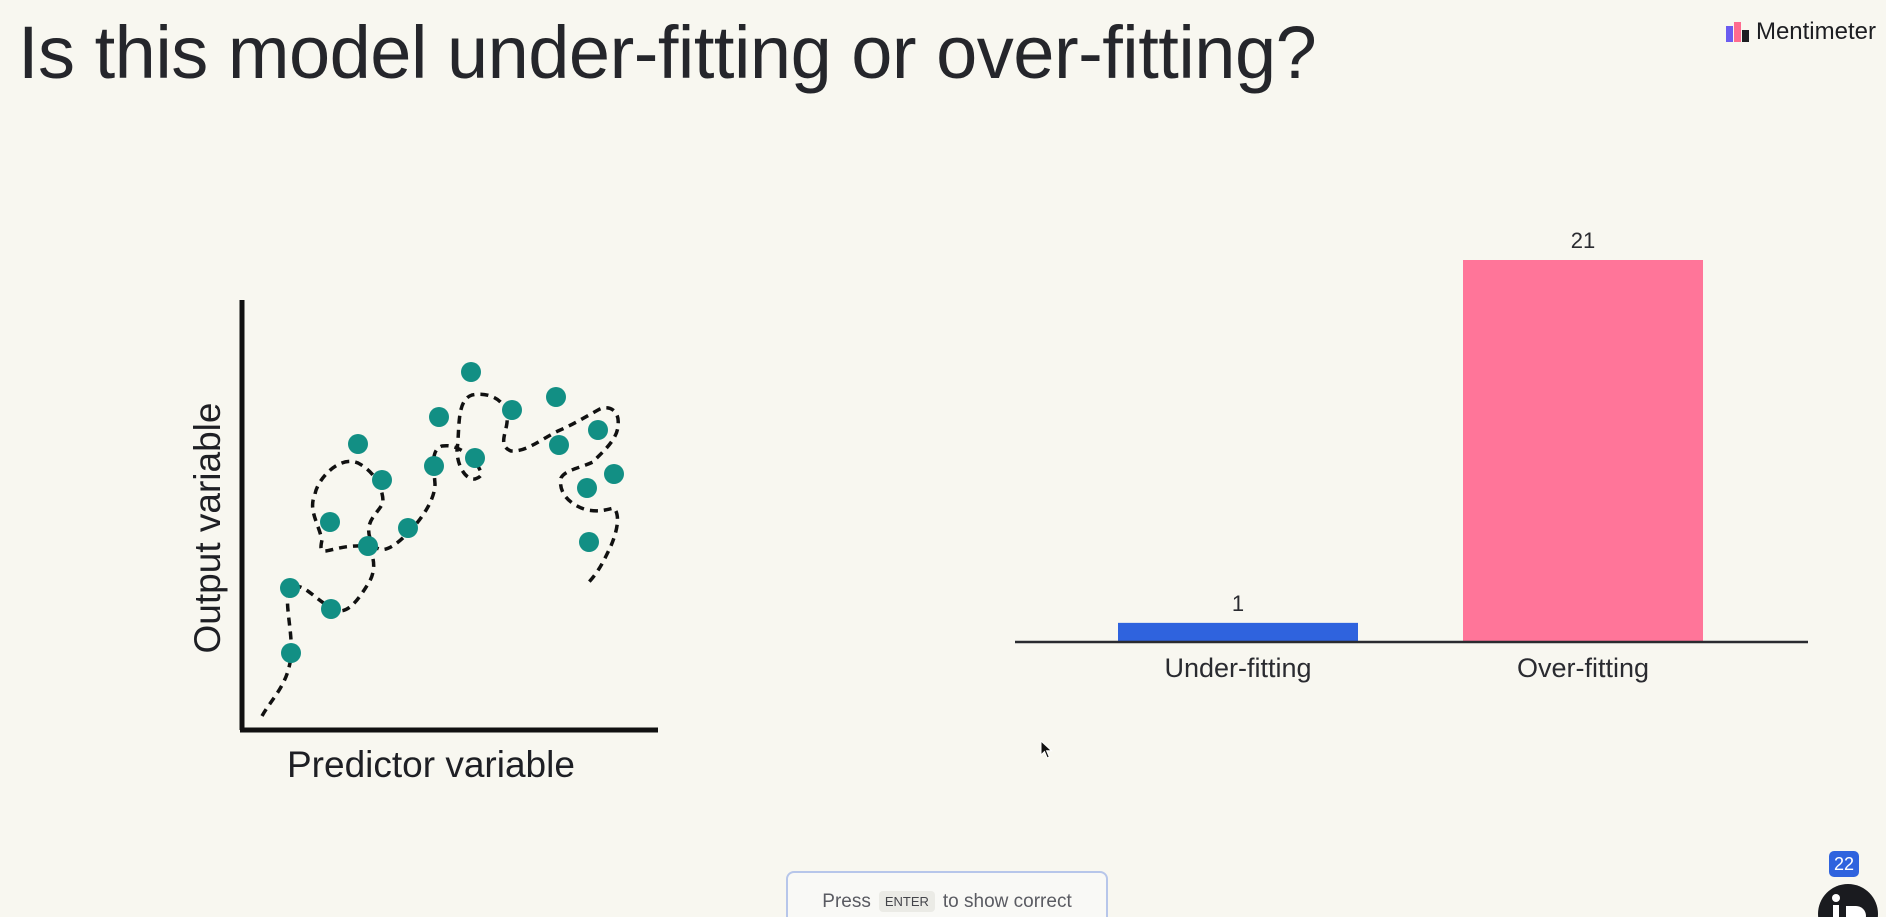  I want to click on bar-over-fitting, so click(1583, 450).